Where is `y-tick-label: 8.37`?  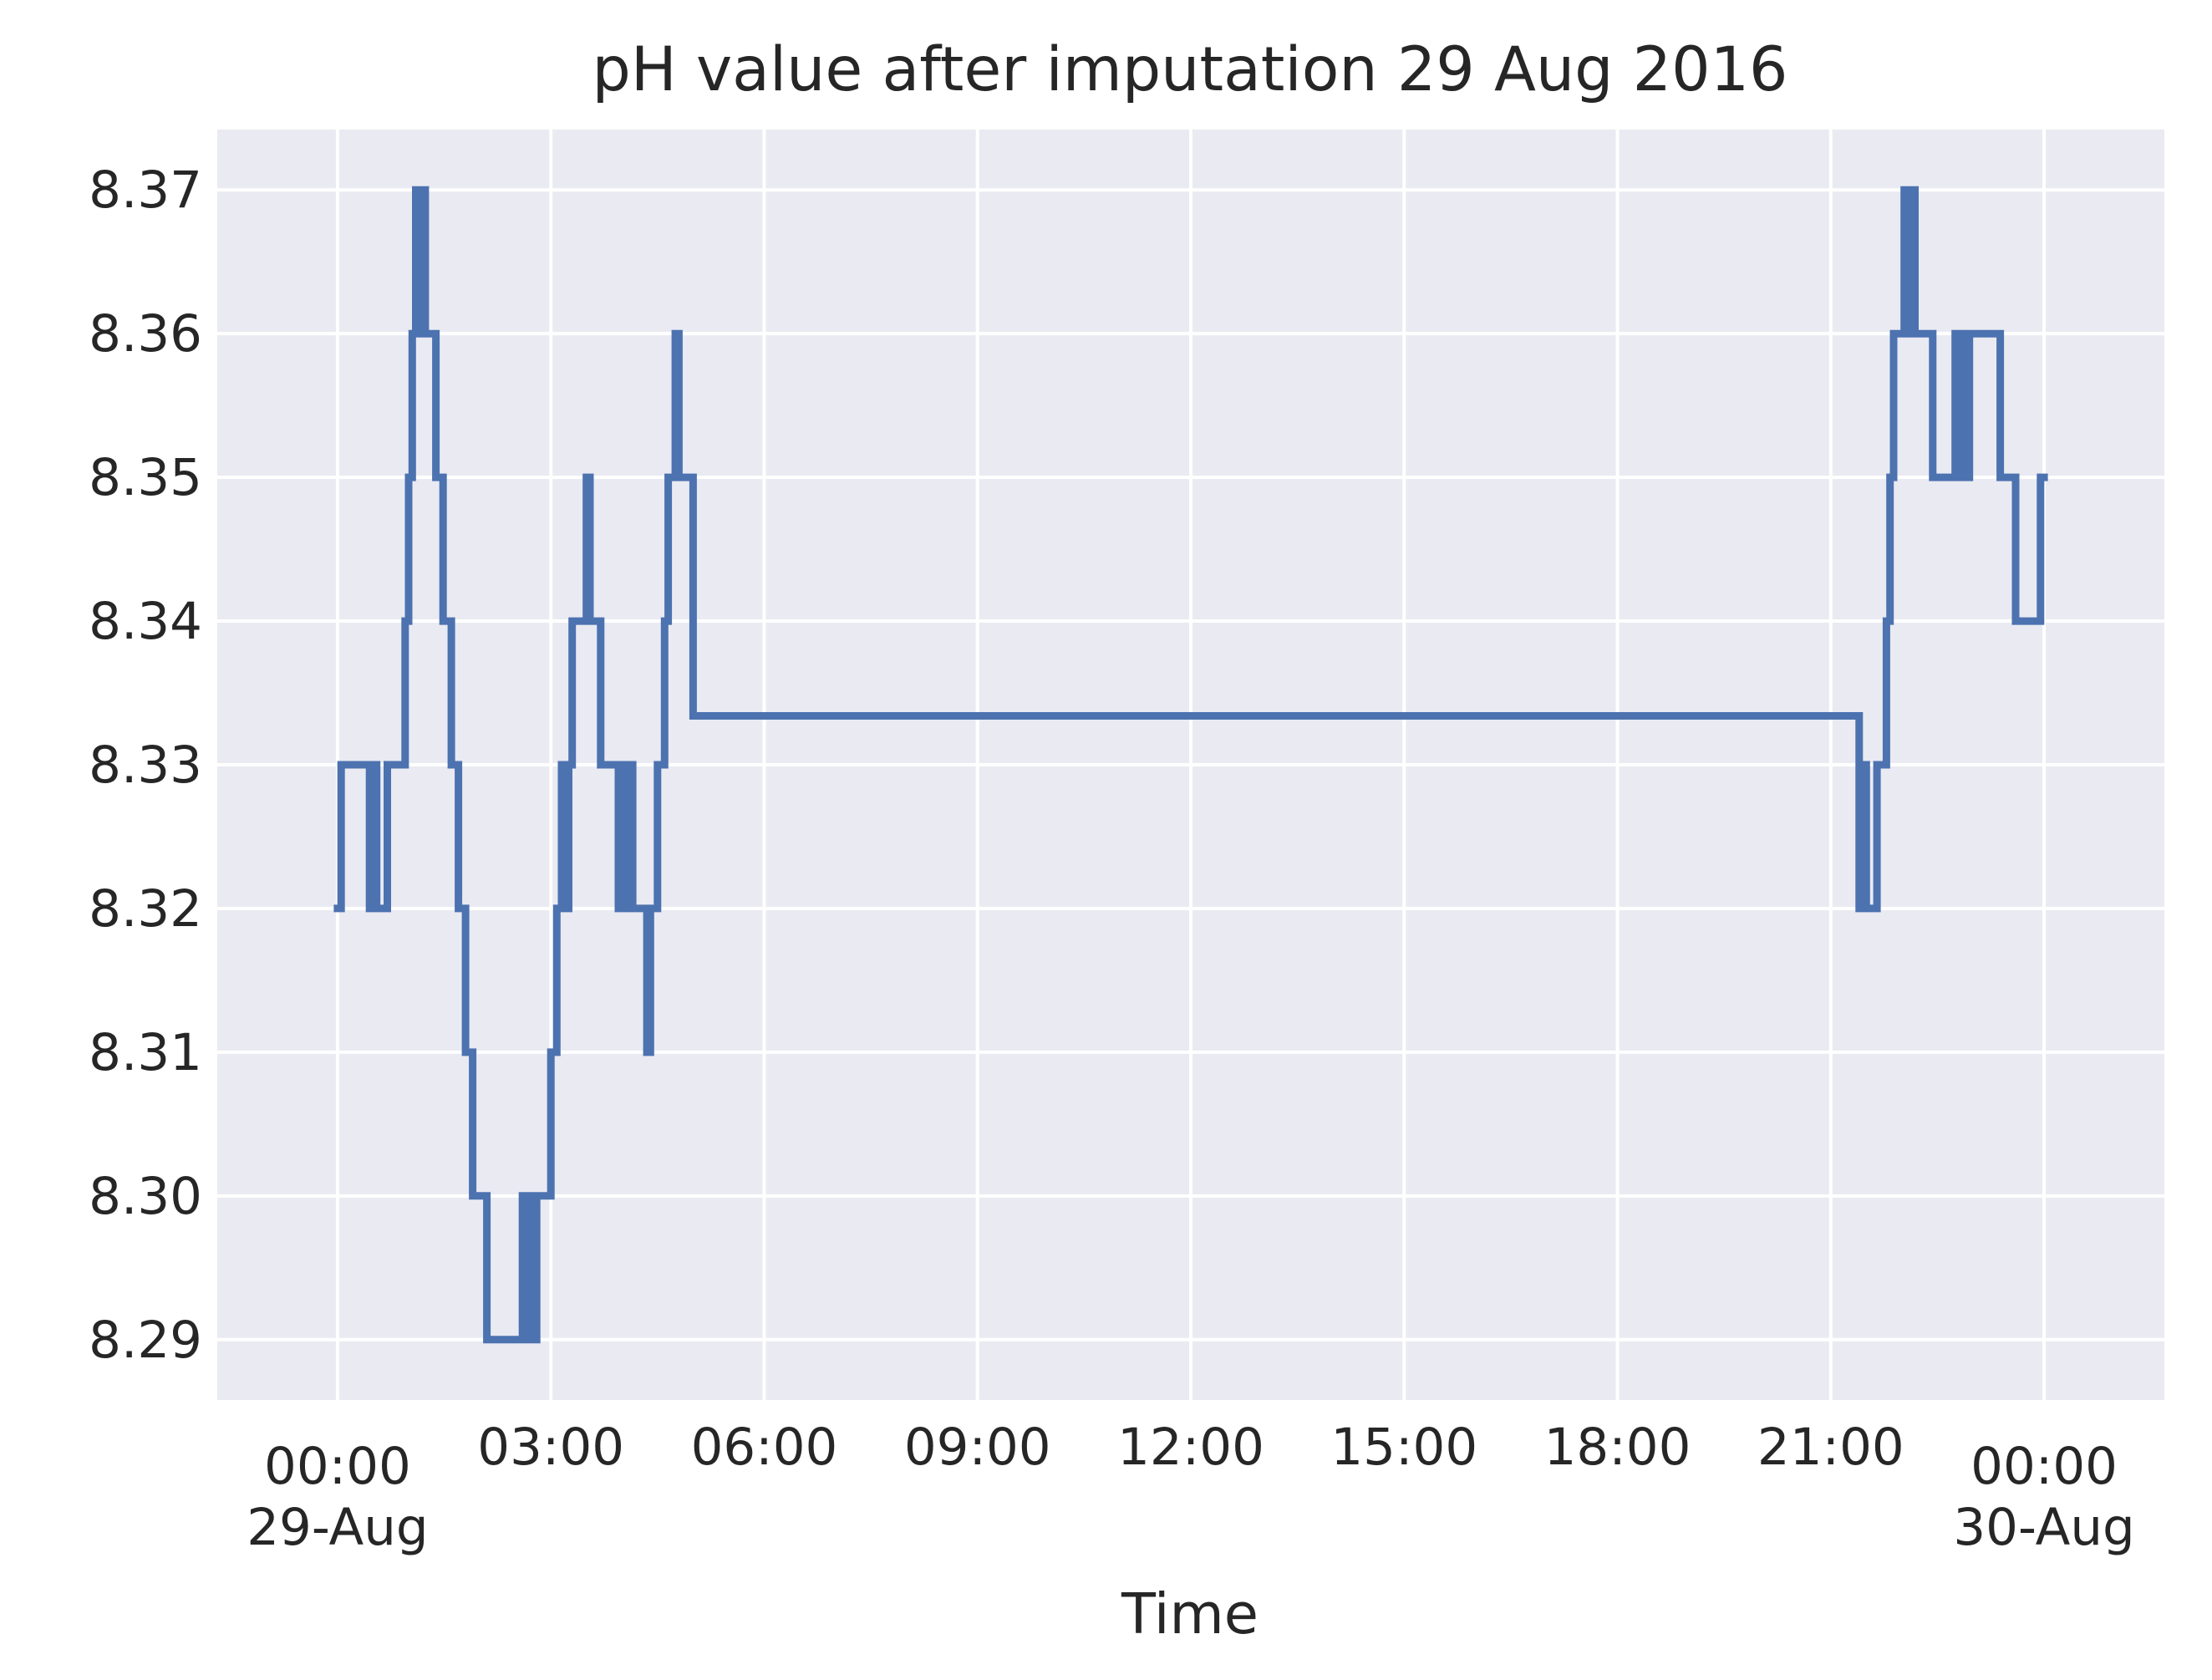 y-tick-label: 8.37 is located at coordinates (145, 190).